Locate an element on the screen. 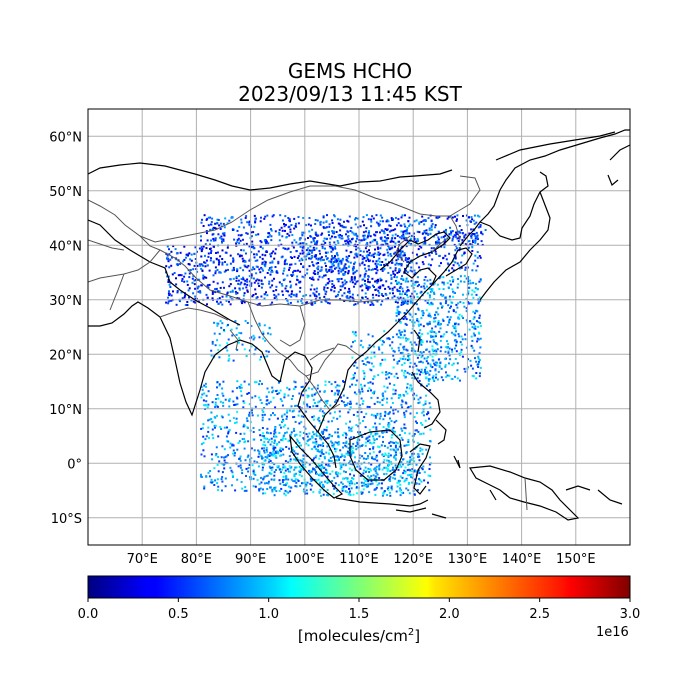  lat-tick-label: 40°N is located at coordinates (65, 246).